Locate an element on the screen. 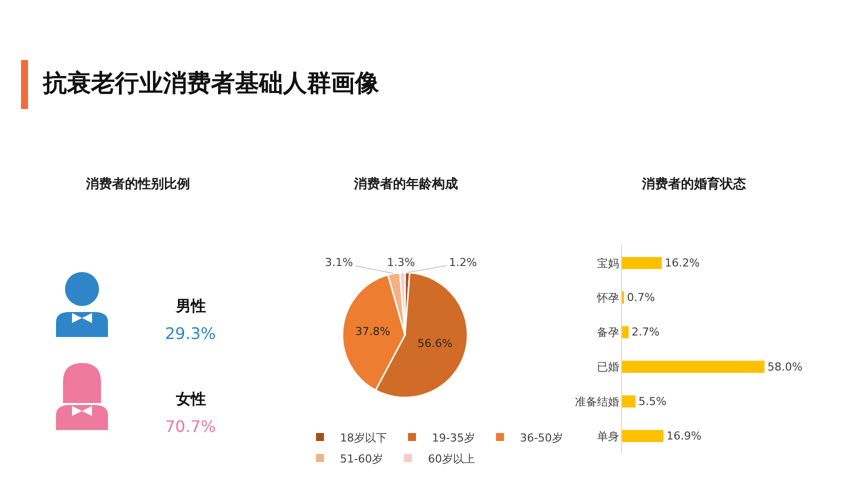  data-label: 16.9% is located at coordinates (684, 436).